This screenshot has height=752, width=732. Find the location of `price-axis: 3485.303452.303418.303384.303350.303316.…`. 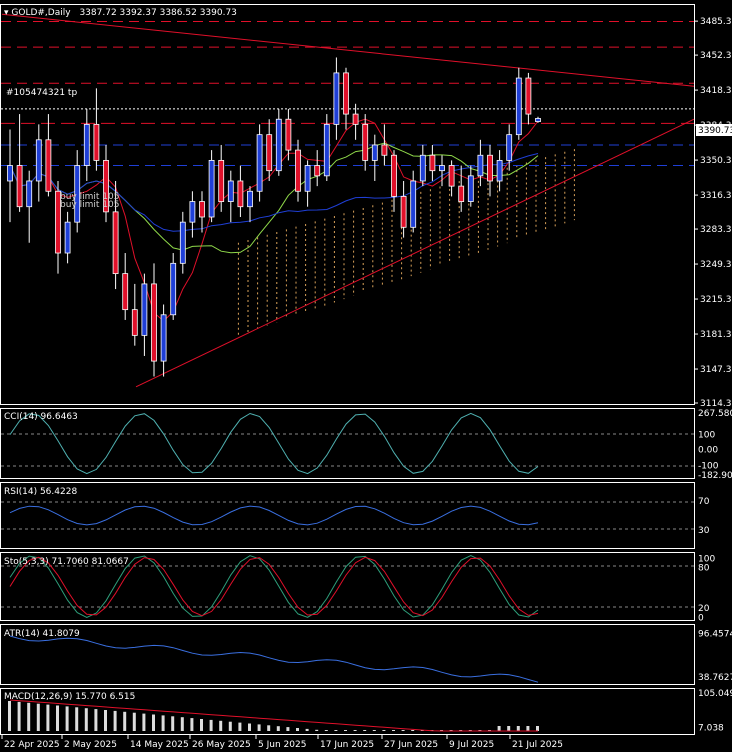

price-axis: 3485.303452.303418.303384.303350.303316.… is located at coordinates (713, 213).